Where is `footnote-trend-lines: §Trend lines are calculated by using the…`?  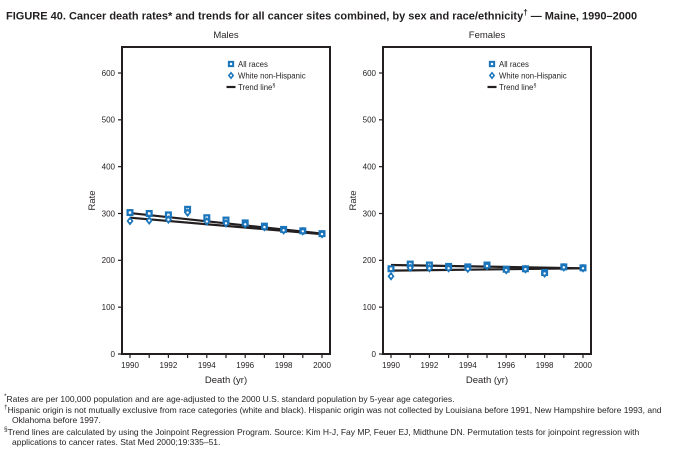
footnote-trend-lines: §Trend lines are calculated by using the… is located at coordinates (343, 437).